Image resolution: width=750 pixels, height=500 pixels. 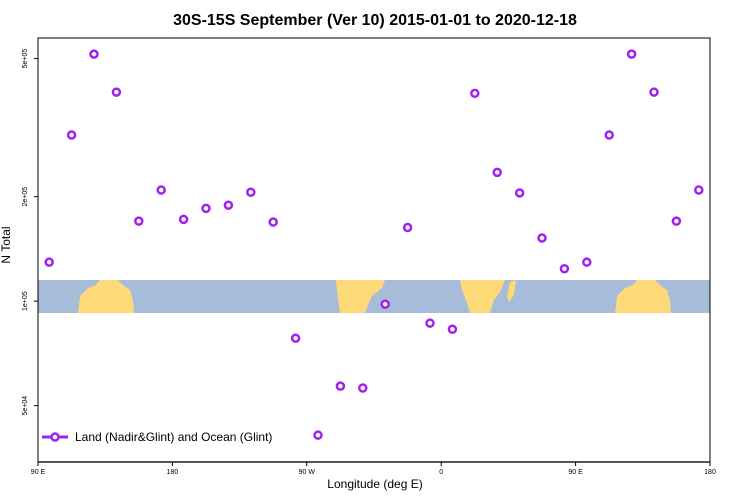 What do you see at coordinates (25, 406) in the screenshot?
I see `y-tick-label: 5e+04` at bounding box center [25, 406].